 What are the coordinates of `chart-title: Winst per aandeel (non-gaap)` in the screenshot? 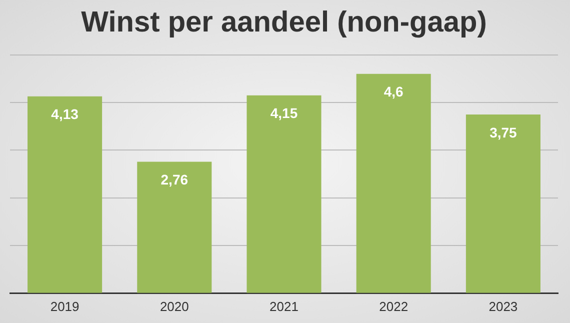 It's located at (284, 22).